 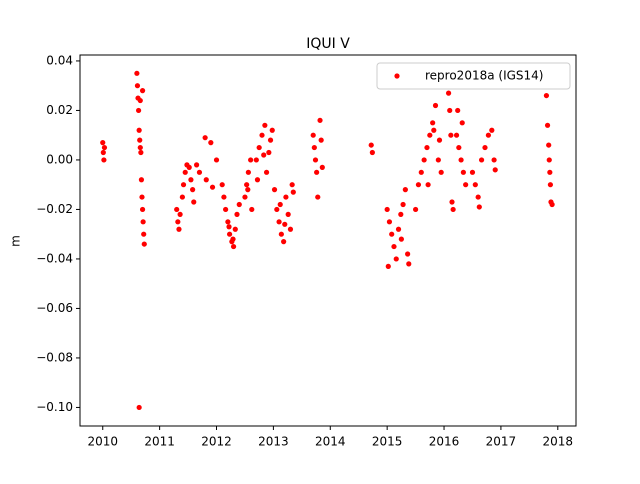 What do you see at coordinates (54, 258) in the screenshot?
I see `y-tick-label: −0.04` at bounding box center [54, 258].